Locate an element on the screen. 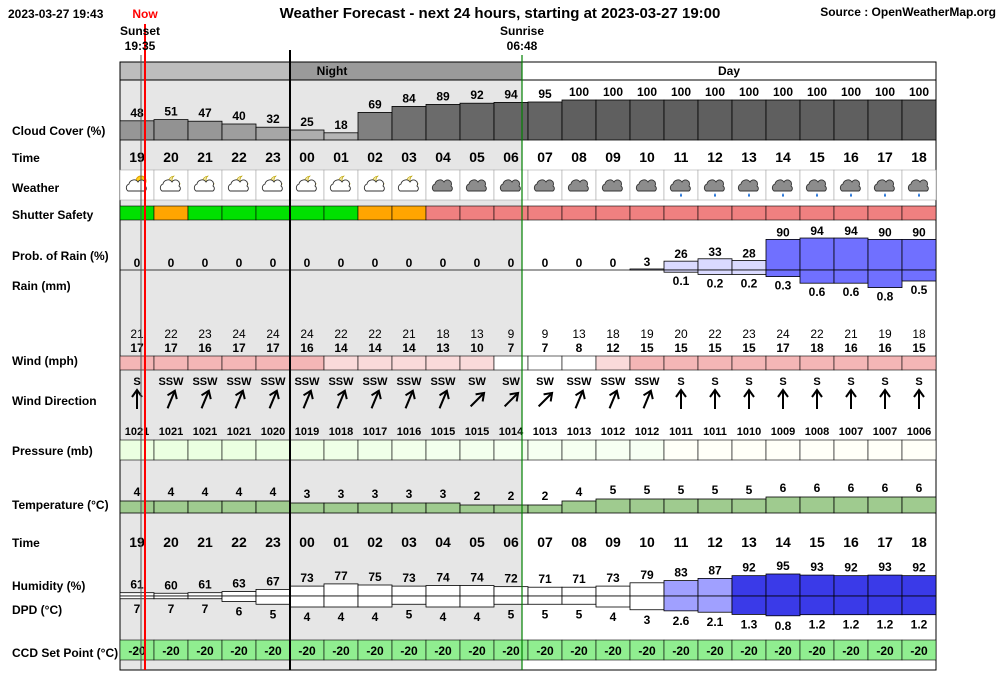 This screenshot has width=1000, height=680. humidity-value: 87 is located at coordinates (715, 570).